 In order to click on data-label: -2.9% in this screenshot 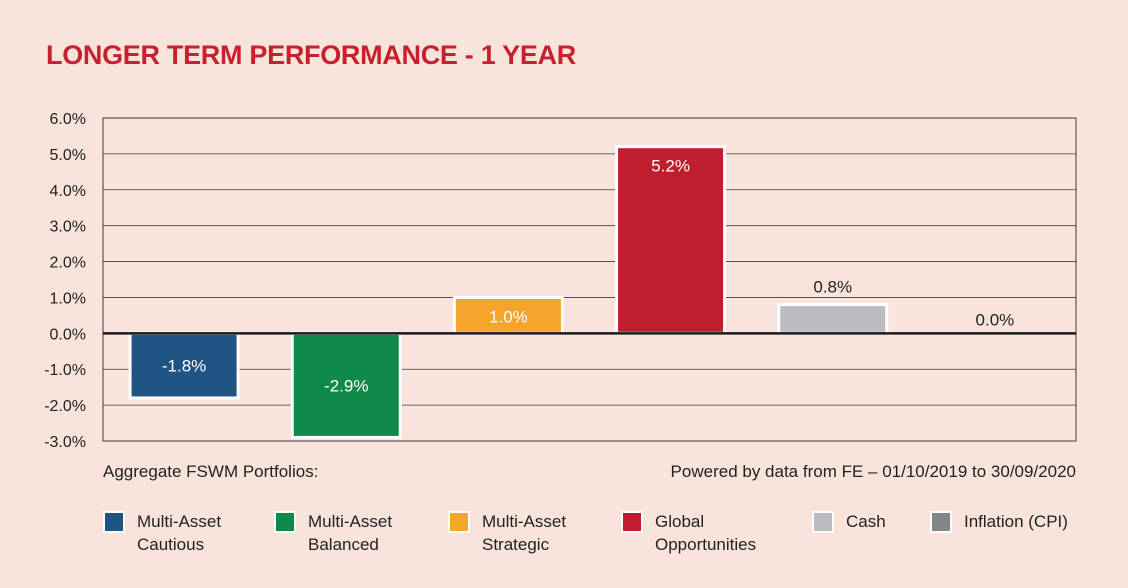, I will do `click(346, 385)`.